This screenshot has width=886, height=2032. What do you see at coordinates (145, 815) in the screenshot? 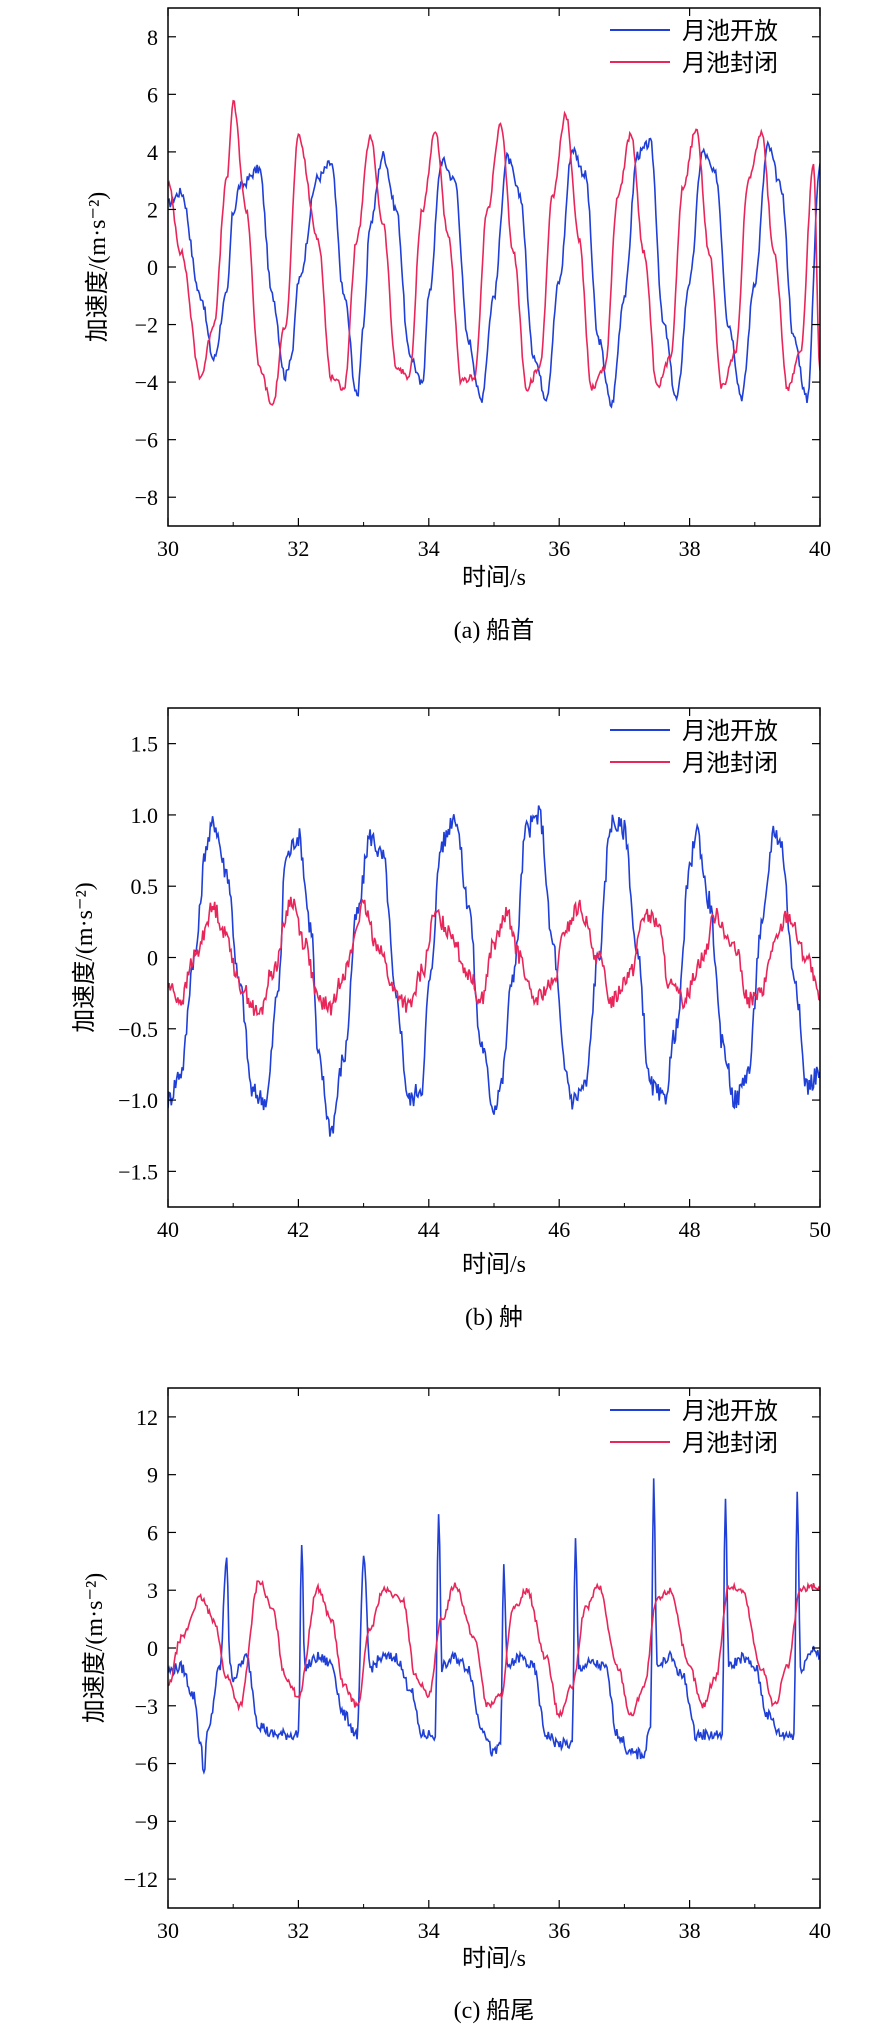
I see `y-tick-label: 1.0` at bounding box center [145, 815].